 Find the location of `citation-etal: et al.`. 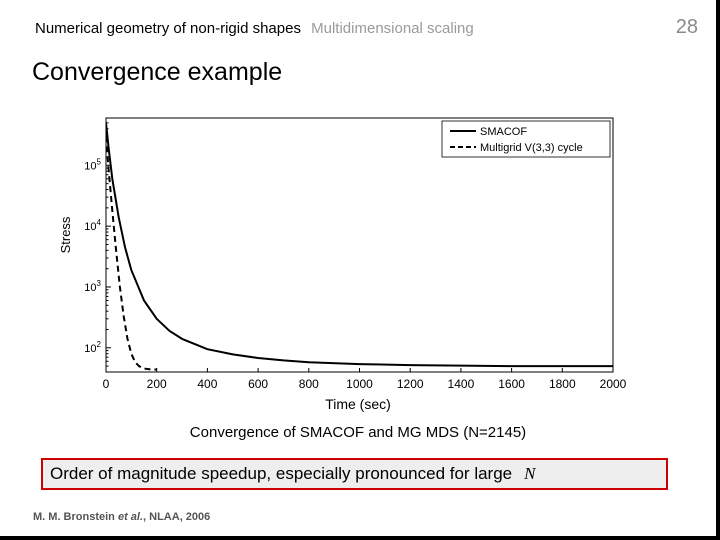

citation-etal: et al. is located at coordinates (130, 517).